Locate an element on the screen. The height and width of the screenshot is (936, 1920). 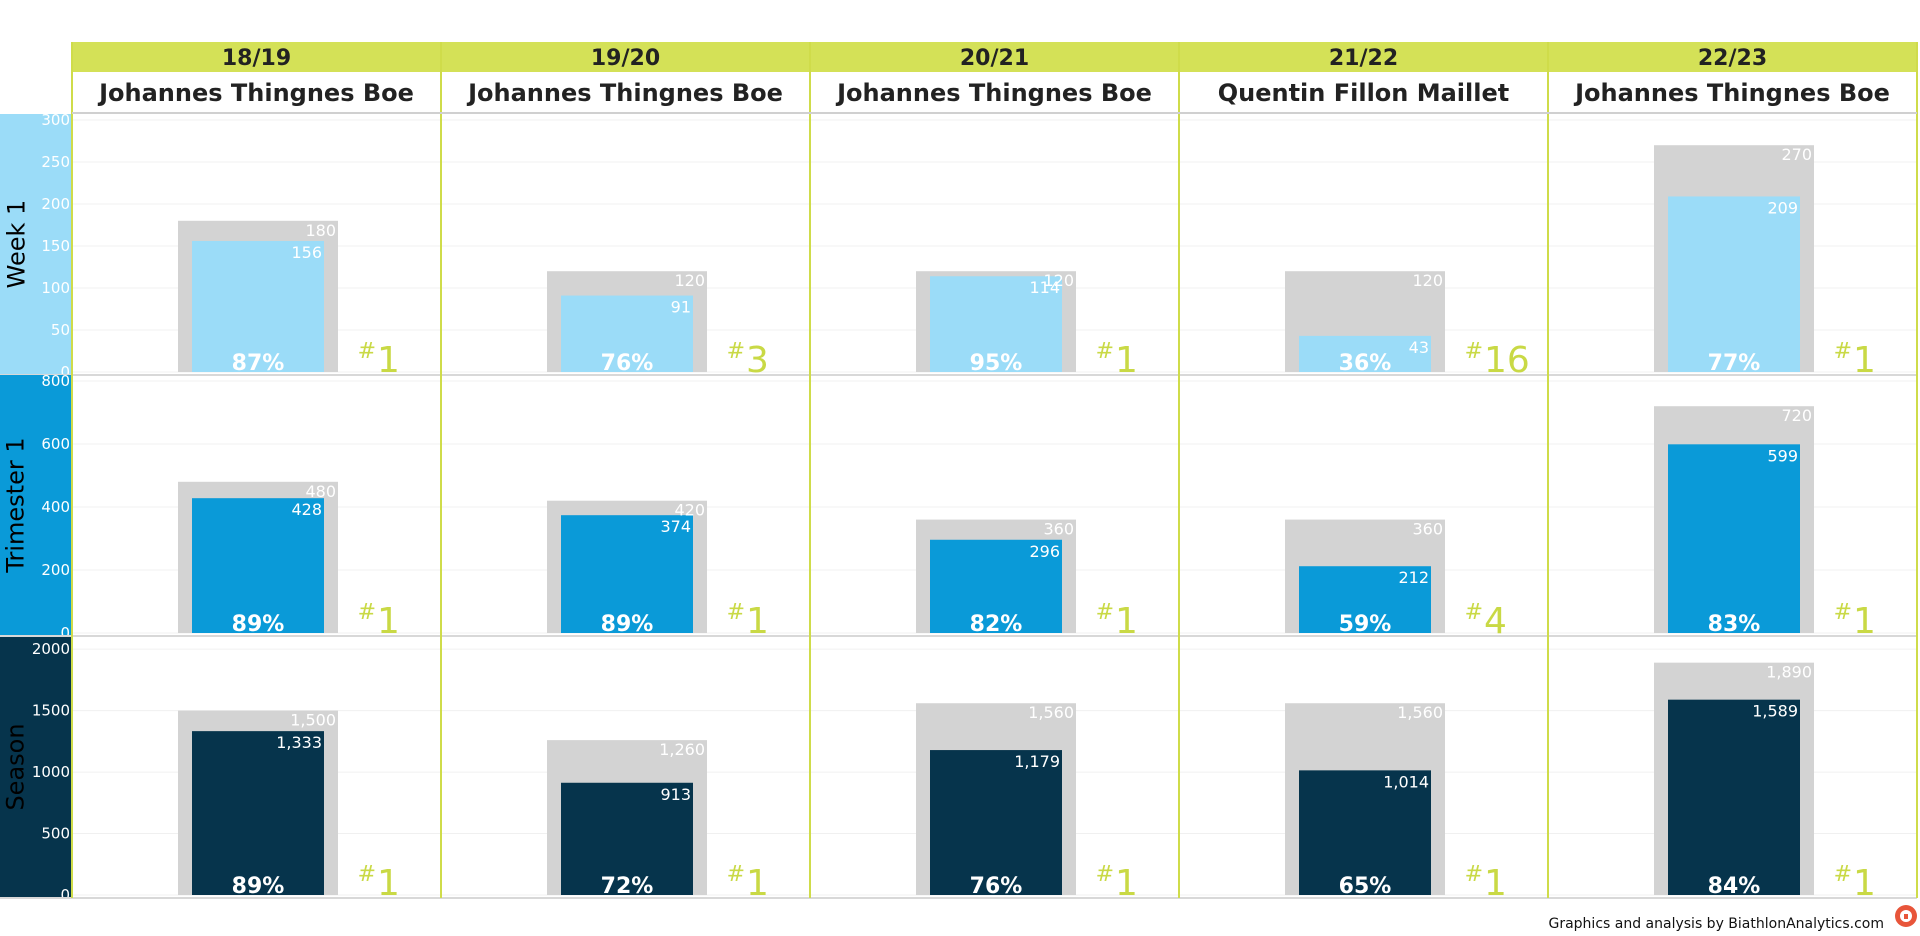
row-label-week-1-text: Week 1 is located at coordinates (16, 244).